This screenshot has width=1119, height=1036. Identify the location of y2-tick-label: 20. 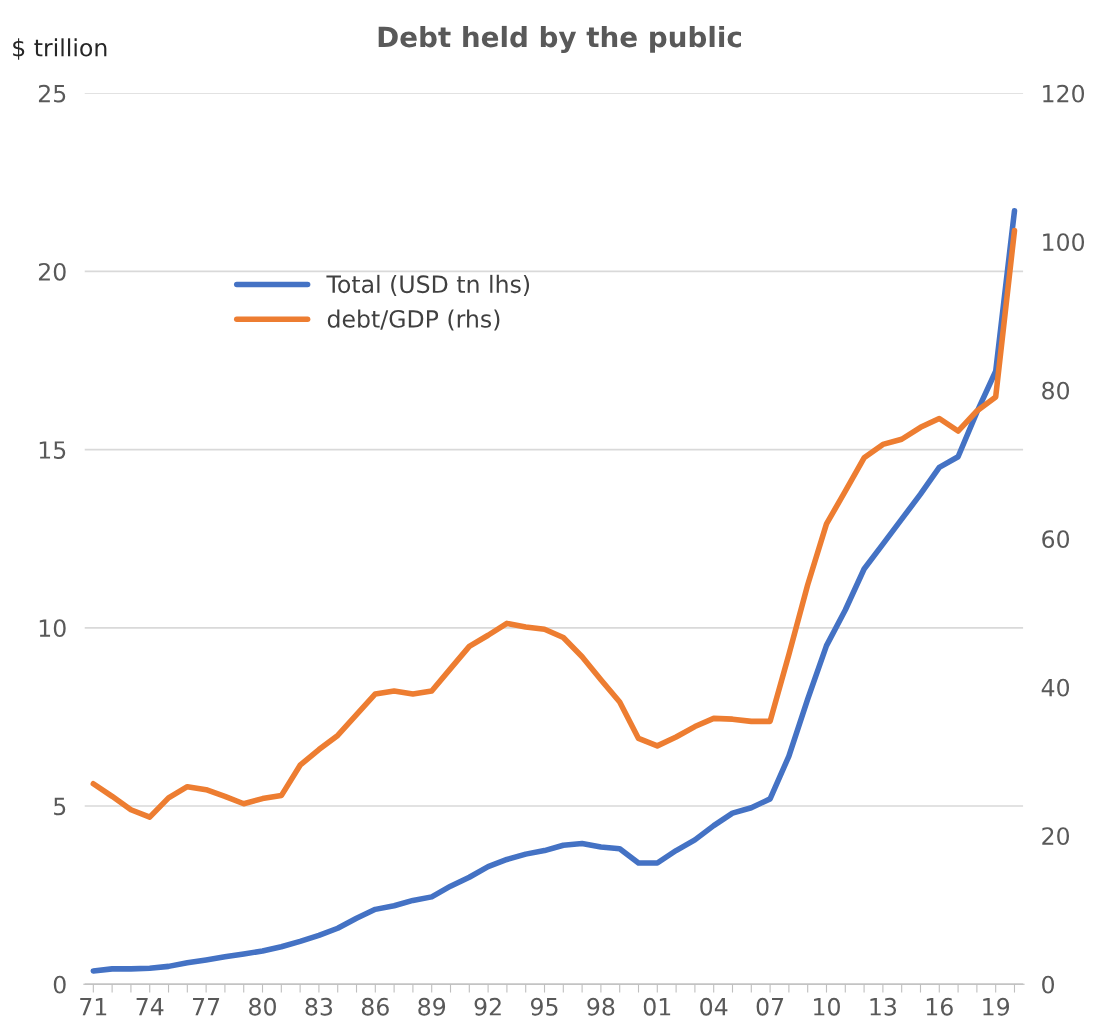
(1056, 836).